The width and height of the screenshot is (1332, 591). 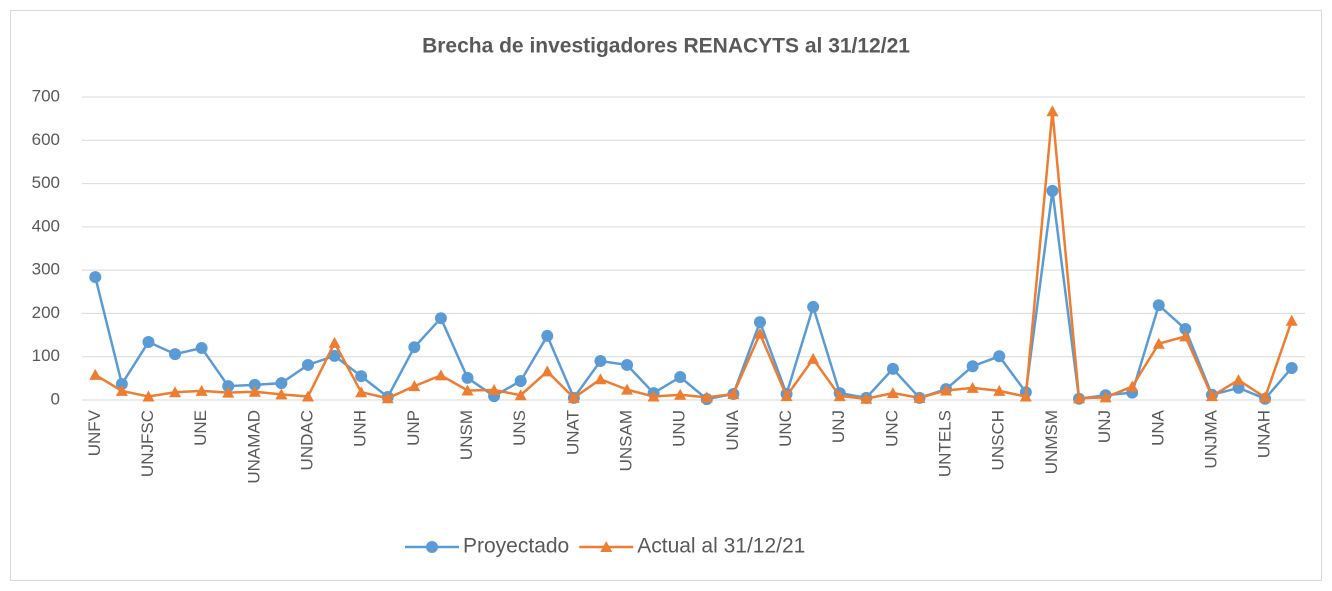 What do you see at coordinates (1051, 442) in the screenshot?
I see `x-tick-label: UNMSM` at bounding box center [1051, 442].